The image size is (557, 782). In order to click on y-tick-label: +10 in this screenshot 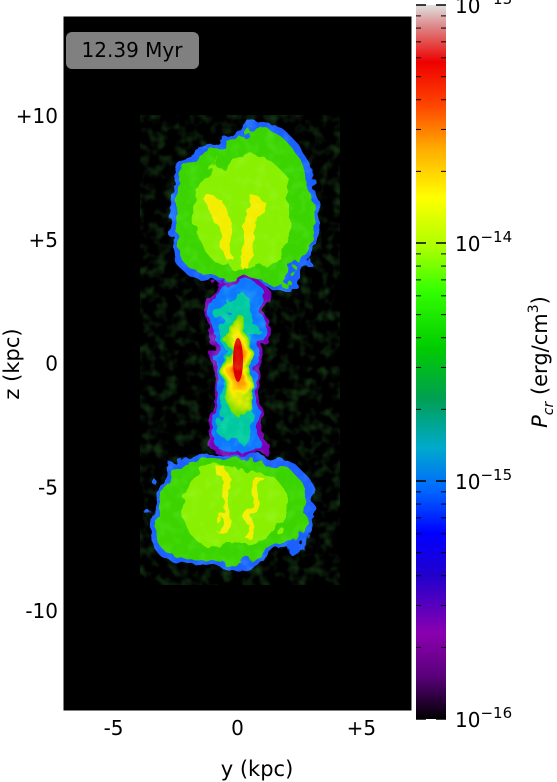, I will do `click(37, 116)`.